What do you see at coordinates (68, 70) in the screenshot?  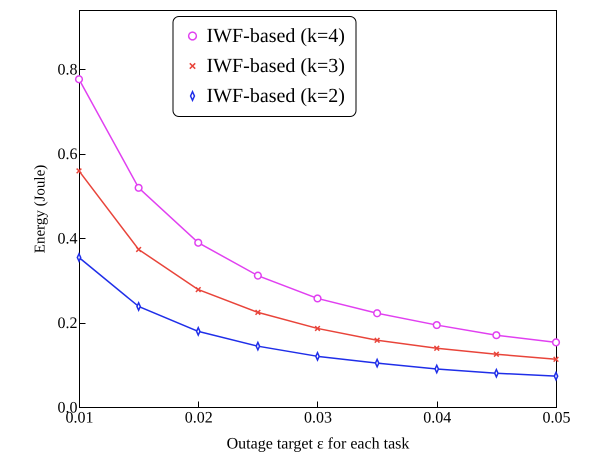 I see `y-tick-label: 0.8` at bounding box center [68, 70].